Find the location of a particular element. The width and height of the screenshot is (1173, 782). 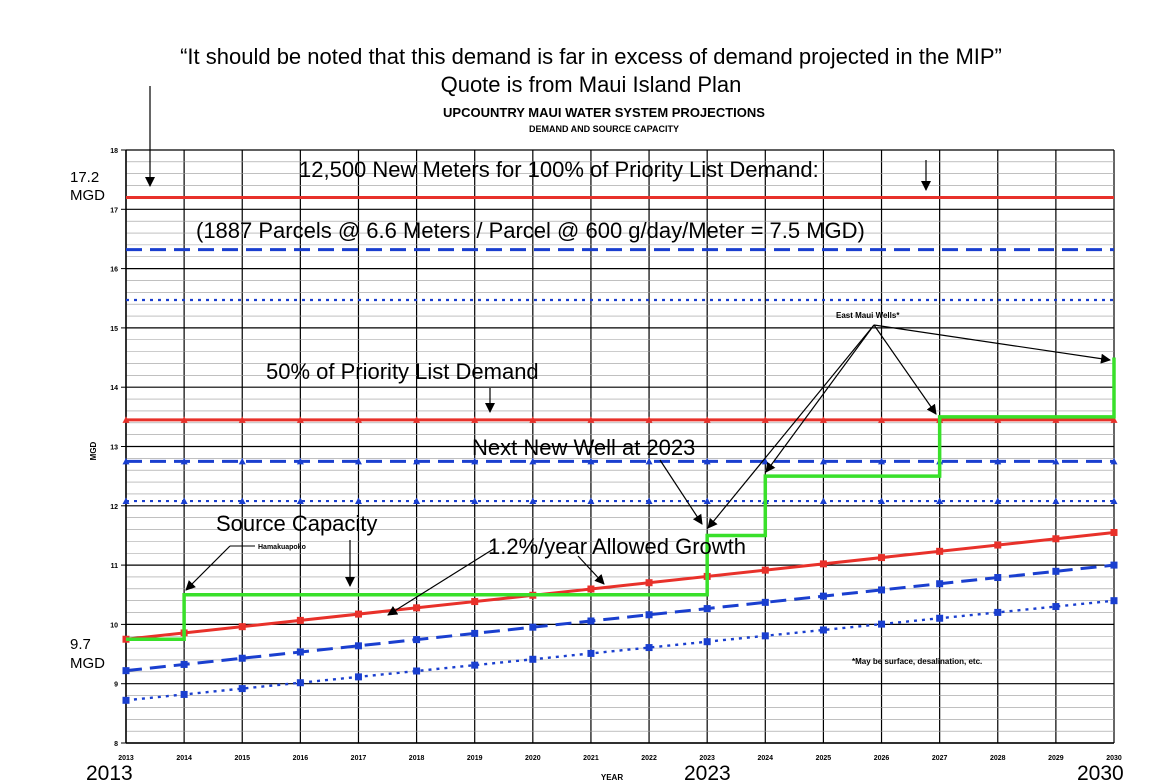

demand-marker-5-2022 is located at coordinates (649, 501).